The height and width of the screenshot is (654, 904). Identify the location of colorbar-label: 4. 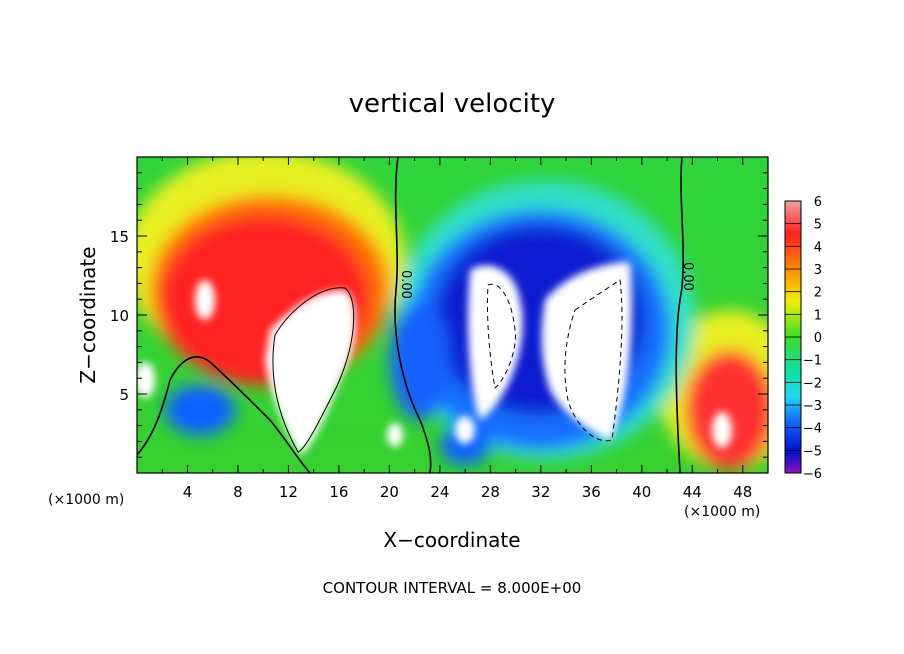
(818, 247).